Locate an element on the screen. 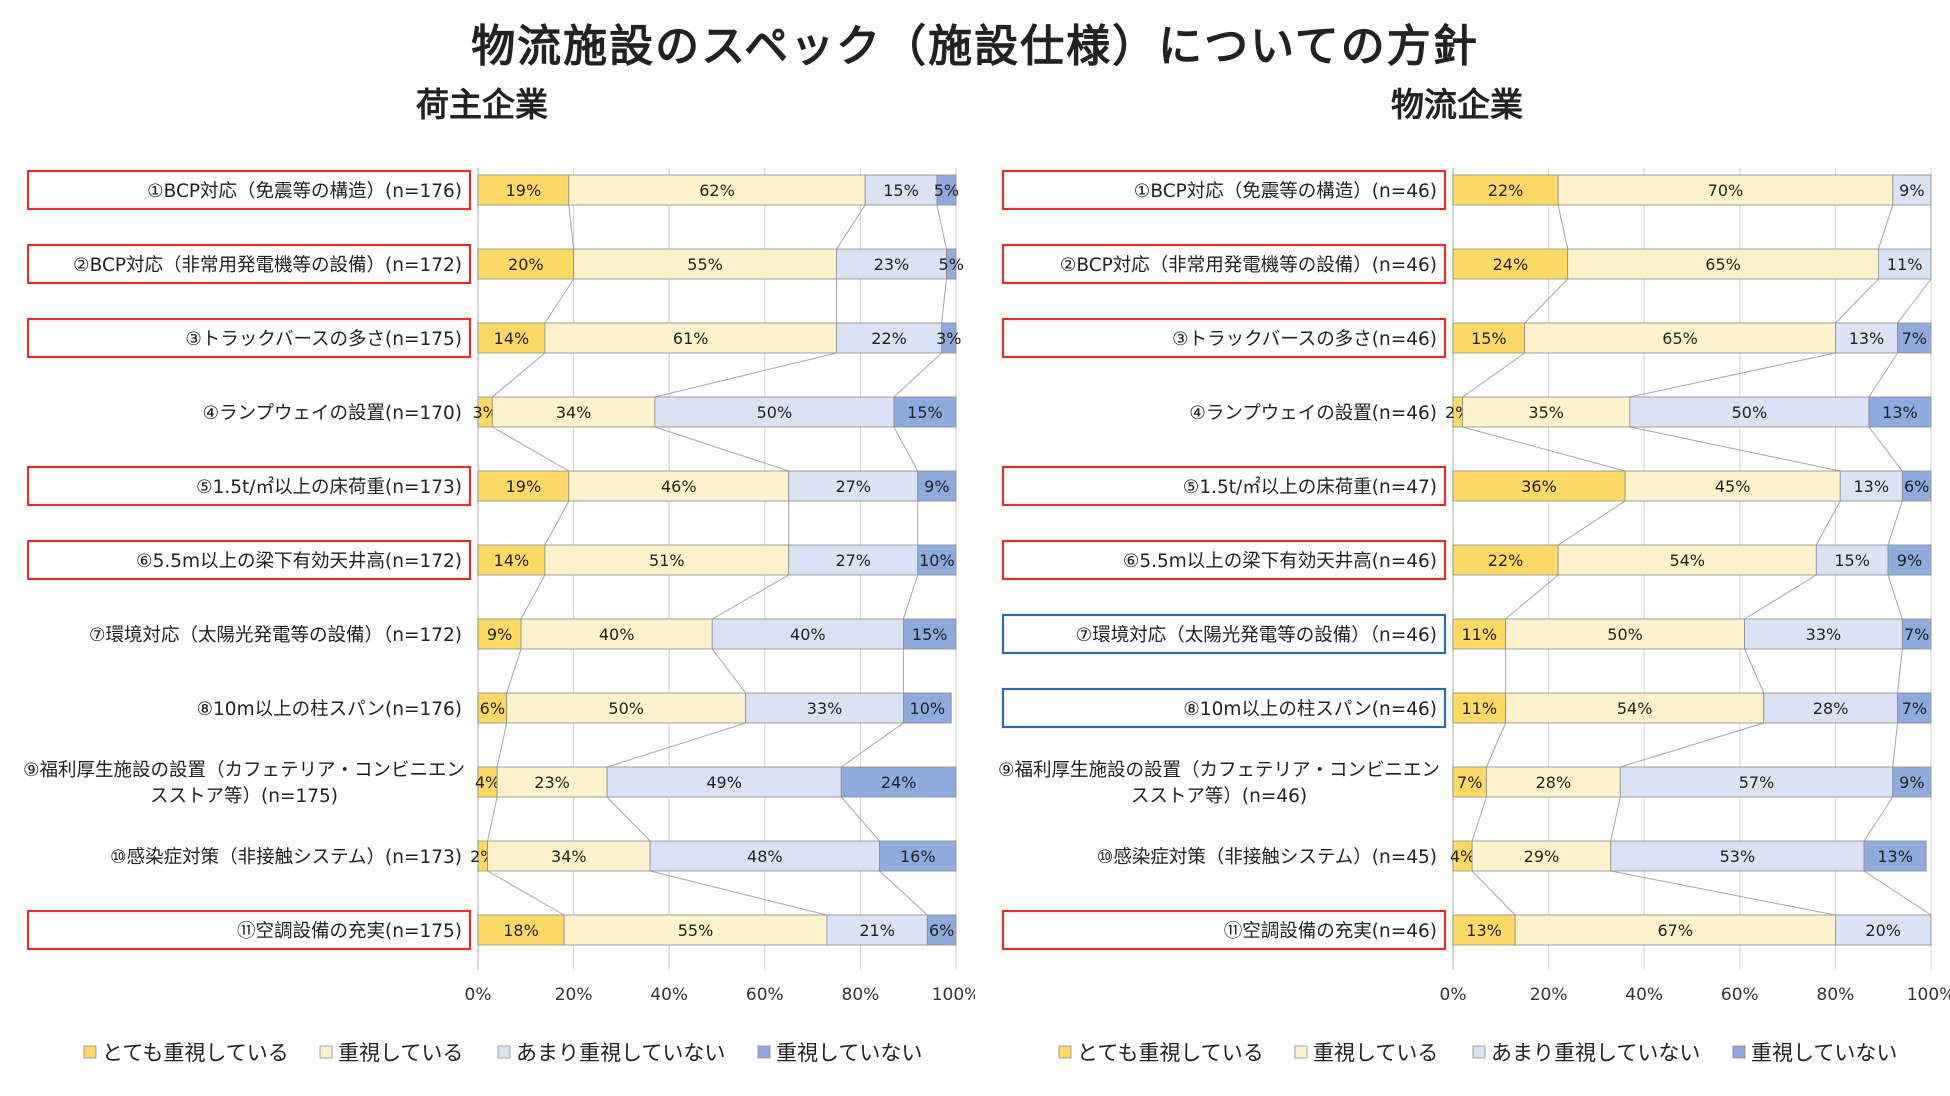  data-label: 34% is located at coordinates (569, 856).